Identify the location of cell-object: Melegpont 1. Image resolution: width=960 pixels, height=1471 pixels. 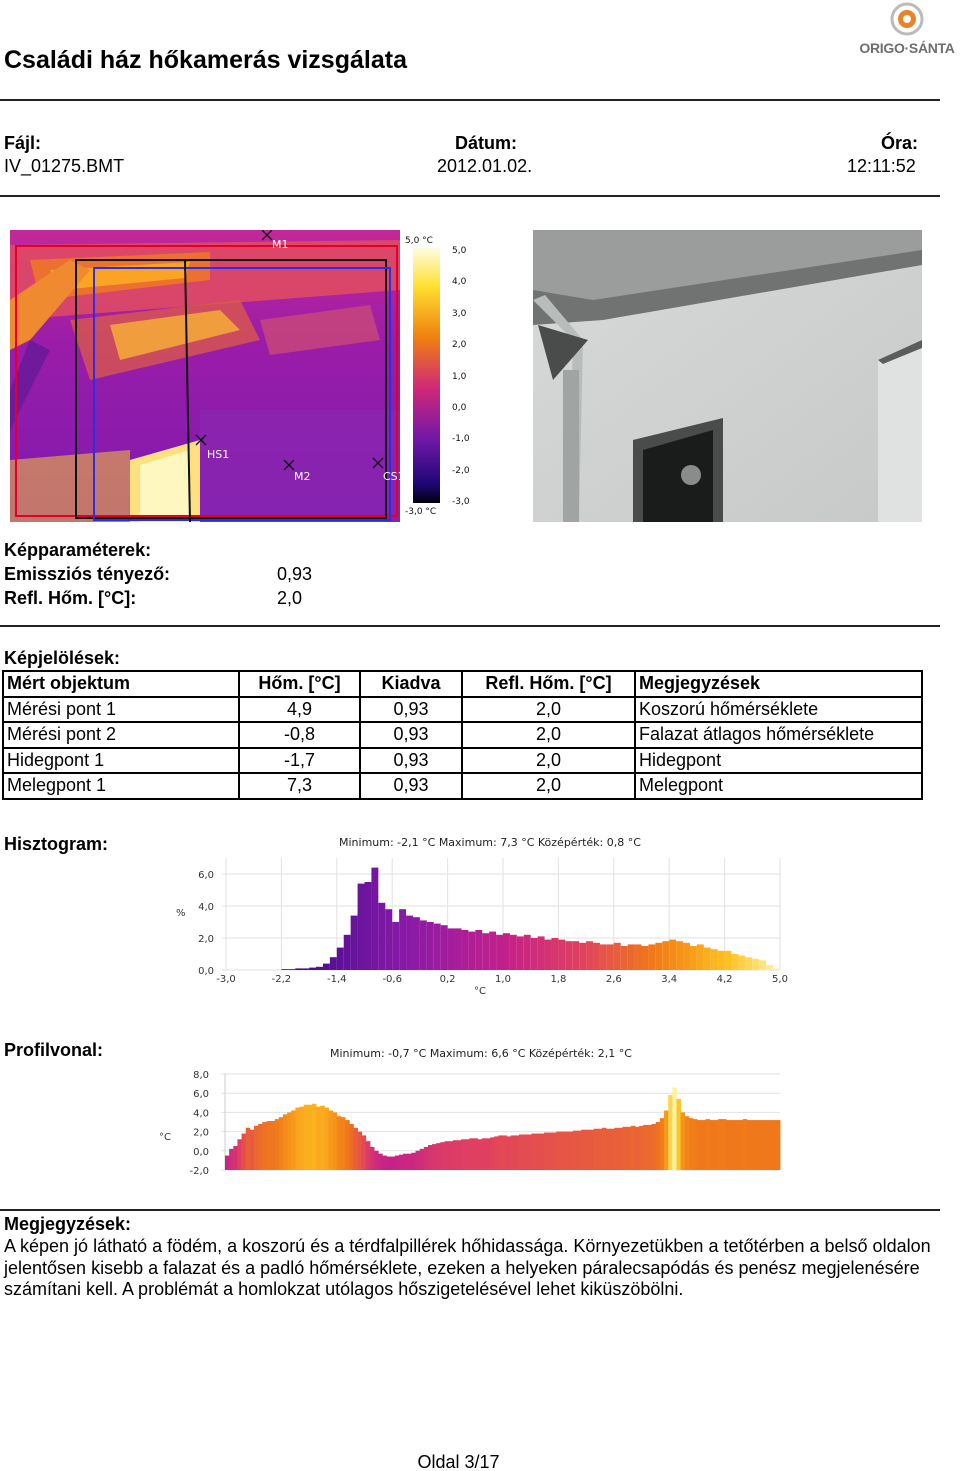
(121, 786).